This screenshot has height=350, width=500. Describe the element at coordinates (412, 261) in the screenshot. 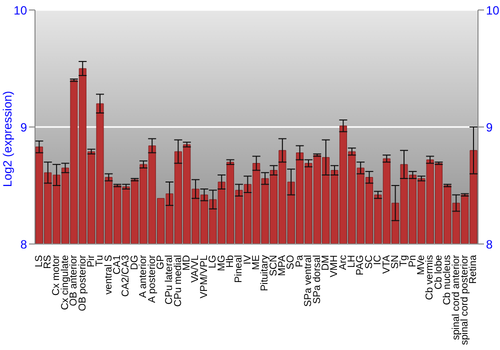

I see `x-tick-label: Pn` at that location.